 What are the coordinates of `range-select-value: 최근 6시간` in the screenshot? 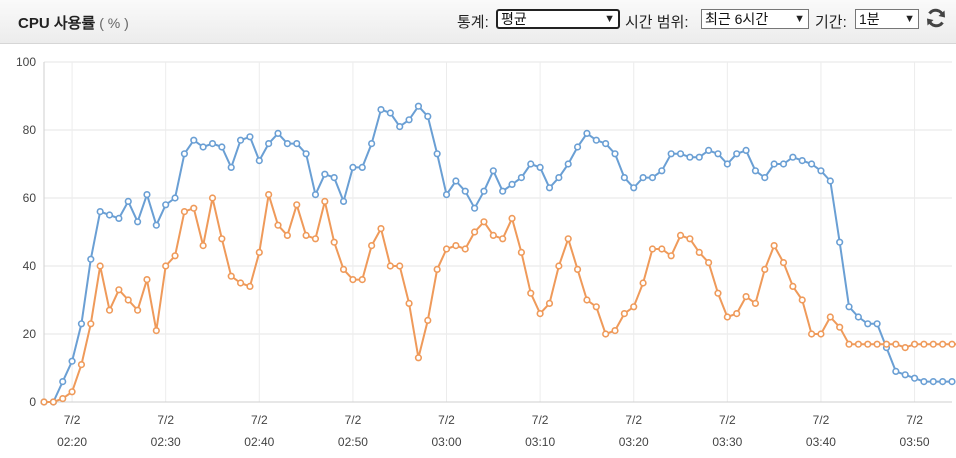 It's located at (737, 19).